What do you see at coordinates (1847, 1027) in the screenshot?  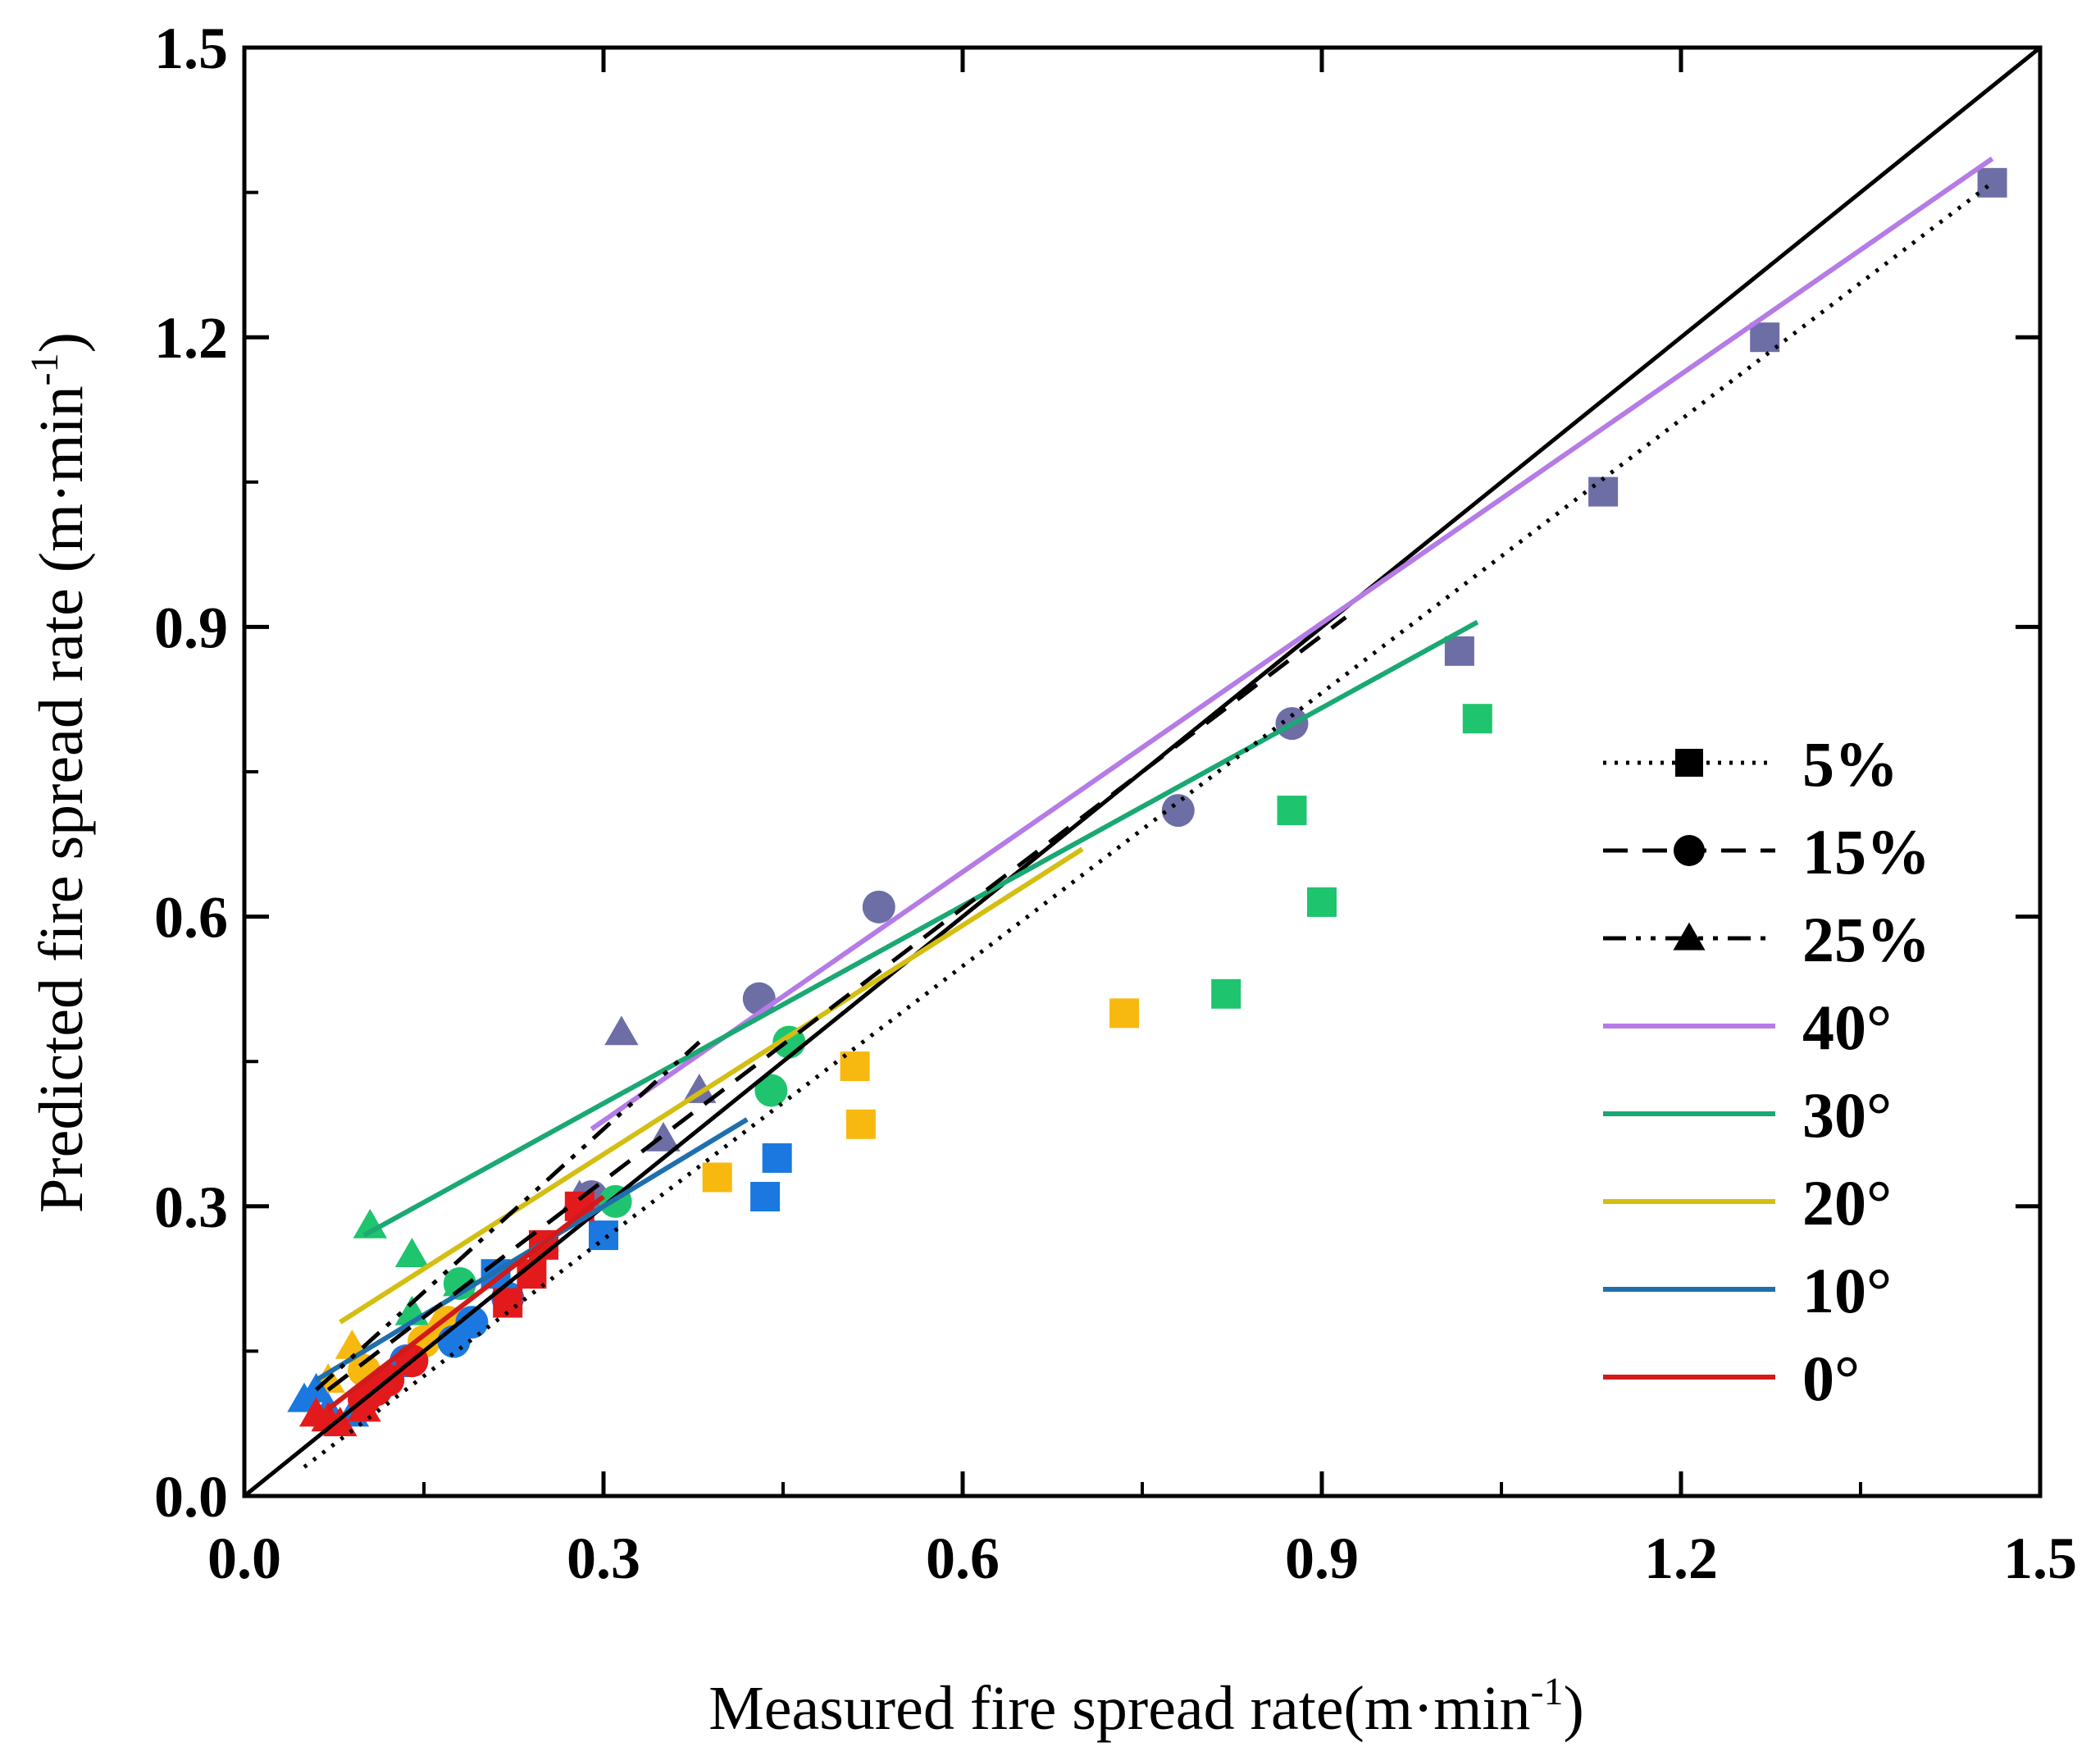 I see `legend-label: 40°` at bounding box center [1847, 1027].